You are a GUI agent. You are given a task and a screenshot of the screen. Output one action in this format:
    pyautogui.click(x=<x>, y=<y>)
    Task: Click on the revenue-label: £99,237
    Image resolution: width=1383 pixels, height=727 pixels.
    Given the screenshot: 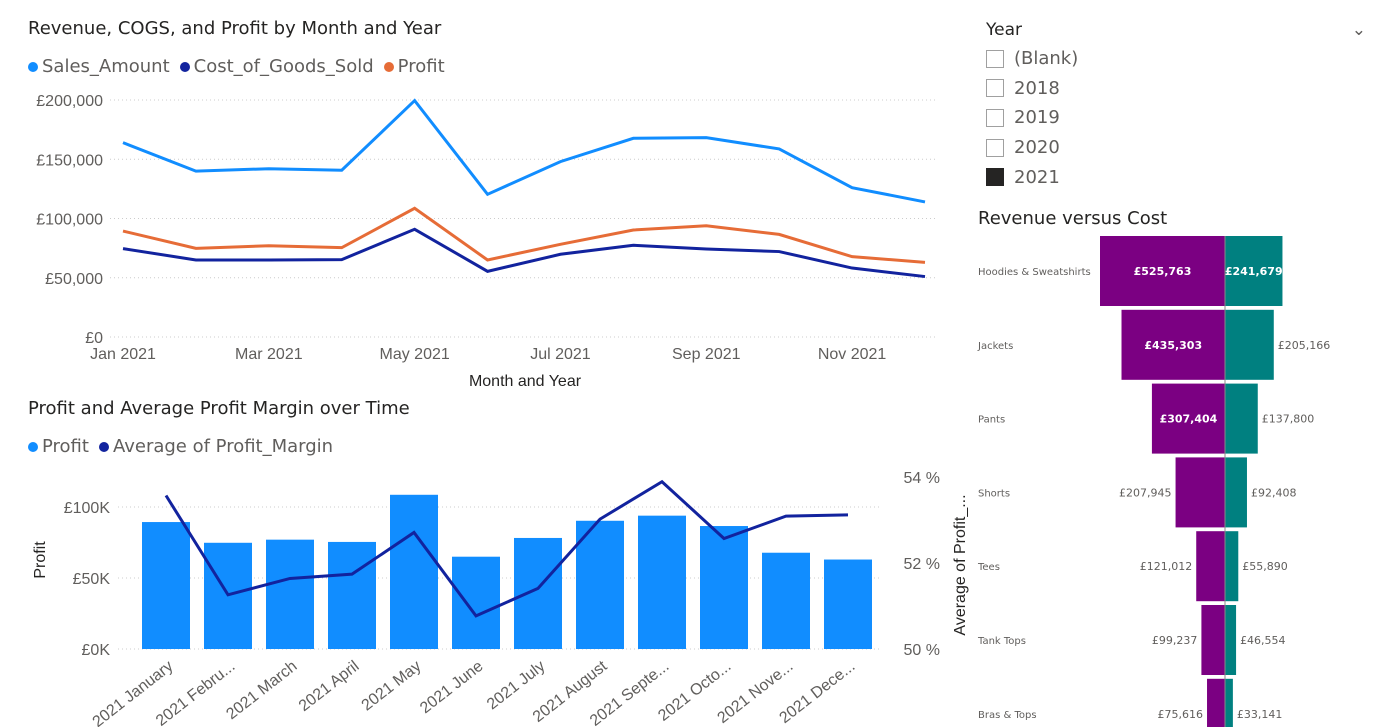 What is the action you would take?
    pyautogui.click(x=1175, y=640)
    